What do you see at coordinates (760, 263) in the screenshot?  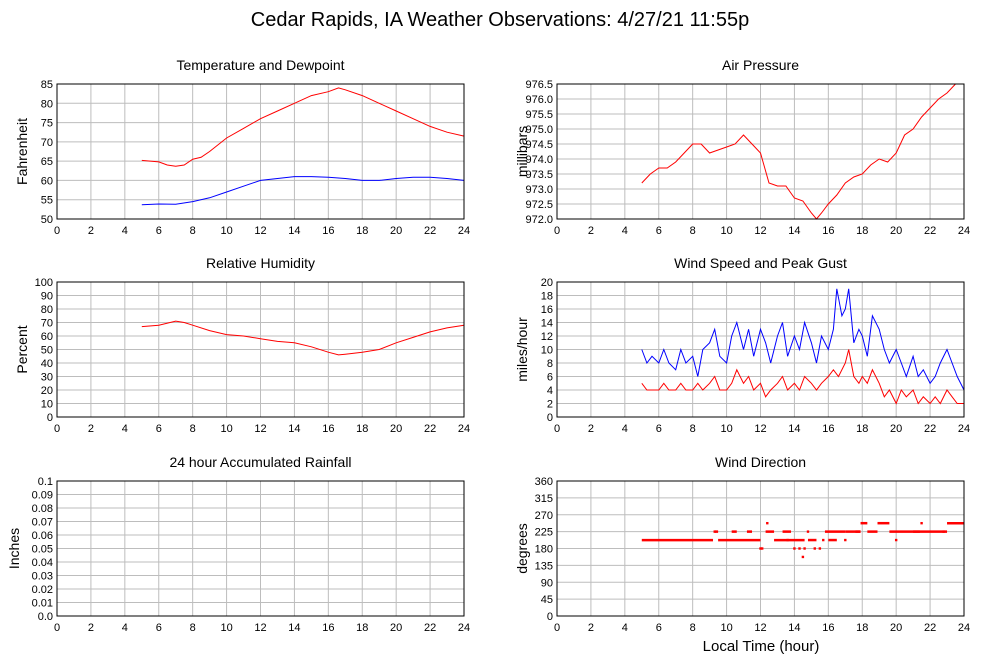 I see `wind-chart-title: Wind Speed and Peak Gust` at bounding box center [760, 263].